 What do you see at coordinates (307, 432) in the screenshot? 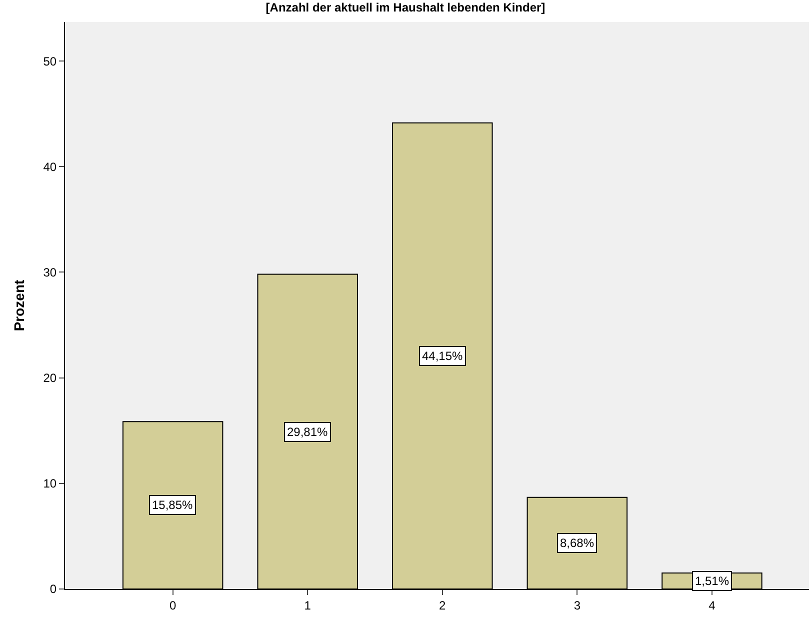
I see `data-label: 29,81%` at bounding box center [307, 432].